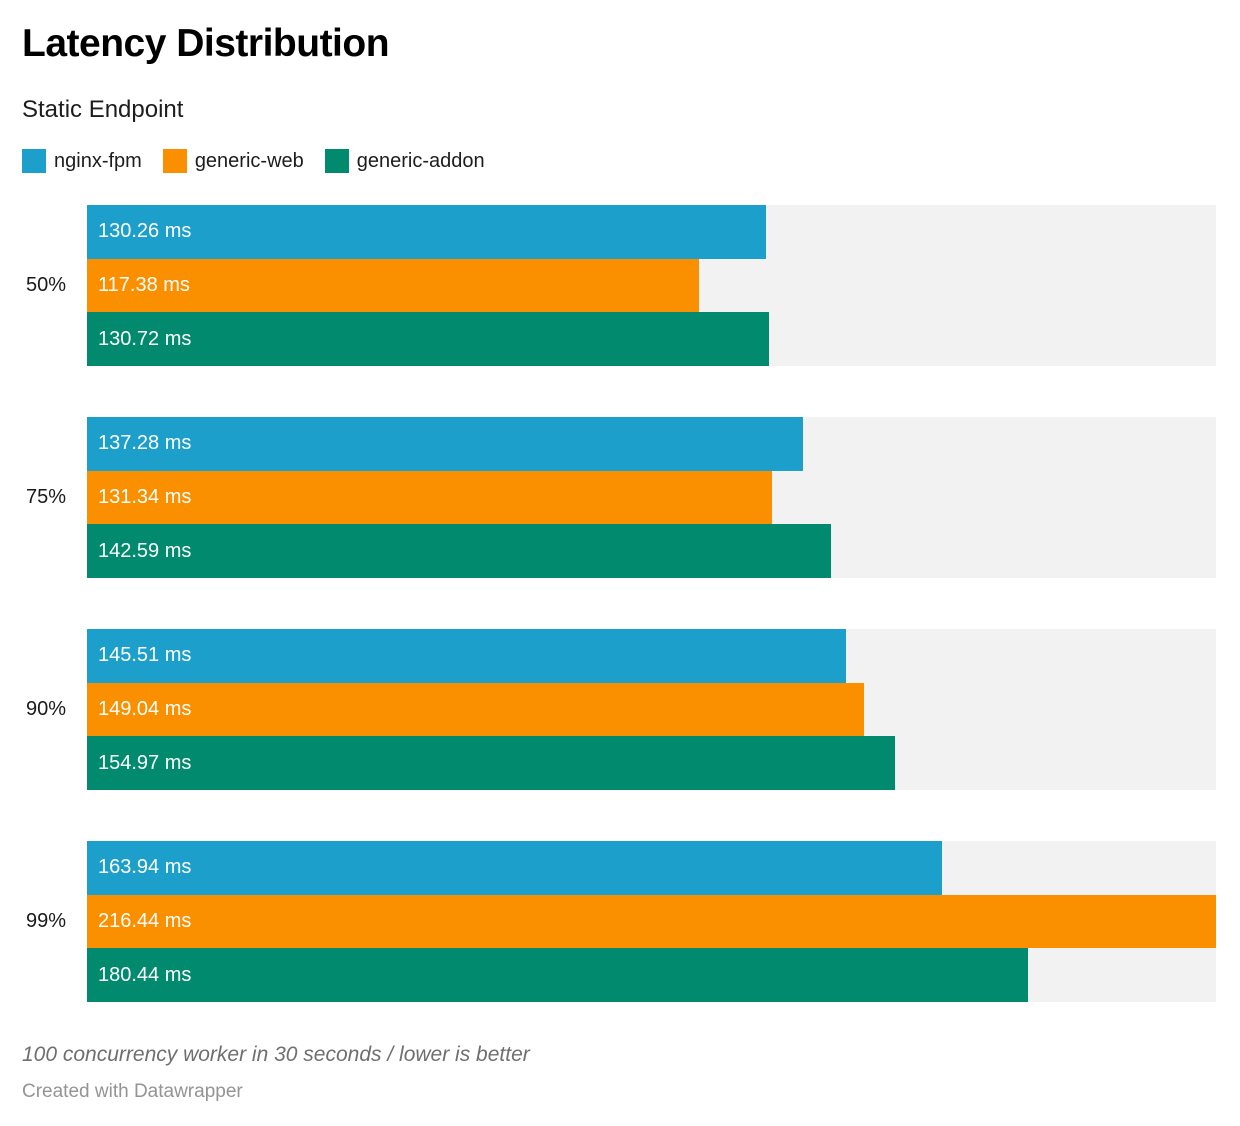 The height and width of the screenshot is (1126, 1240). I want to click on bar-value-label: 180.44 ms, so click(145, 974).